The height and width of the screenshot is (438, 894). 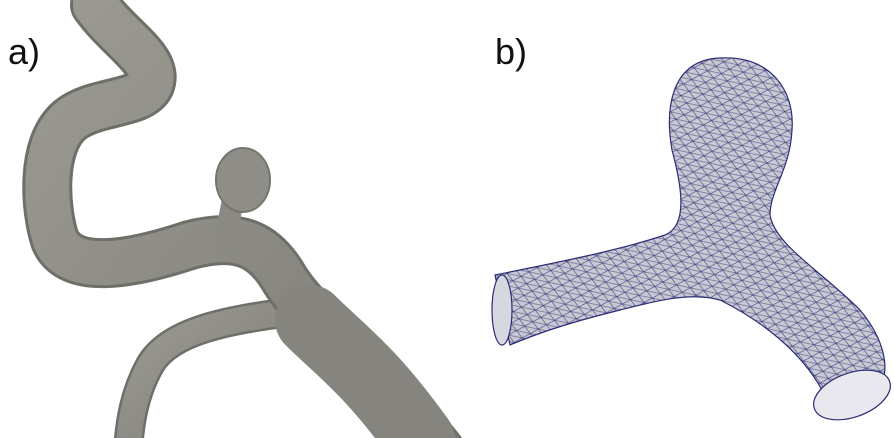 What do you see at coordinates (24, 51) in the screenshot?
I see `panel-label: a)` at bounding box center [24, 51].